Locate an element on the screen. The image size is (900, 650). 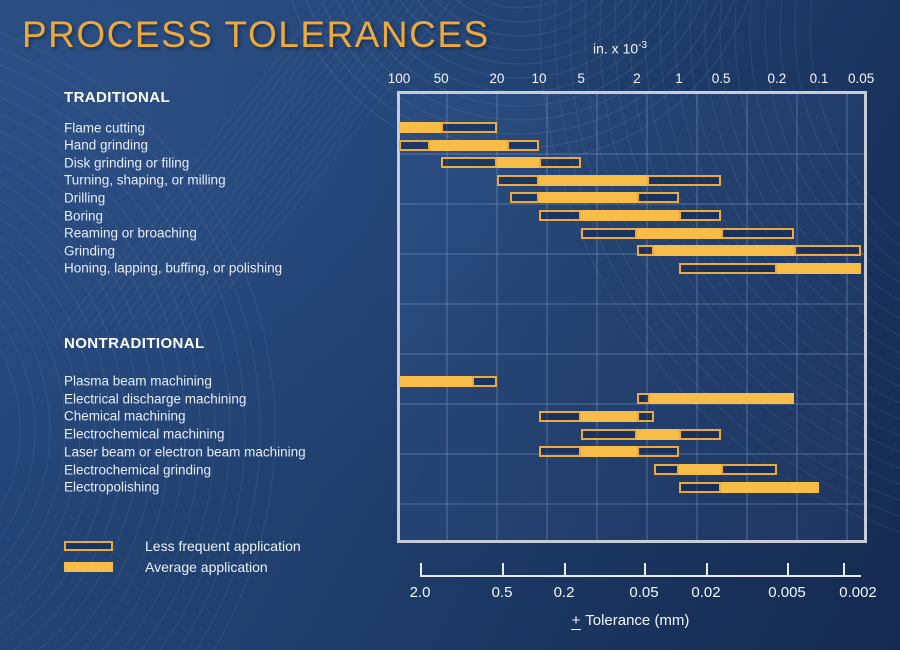
process-label: Laser beam or electron beam machining is located at coordinates (185, 452).